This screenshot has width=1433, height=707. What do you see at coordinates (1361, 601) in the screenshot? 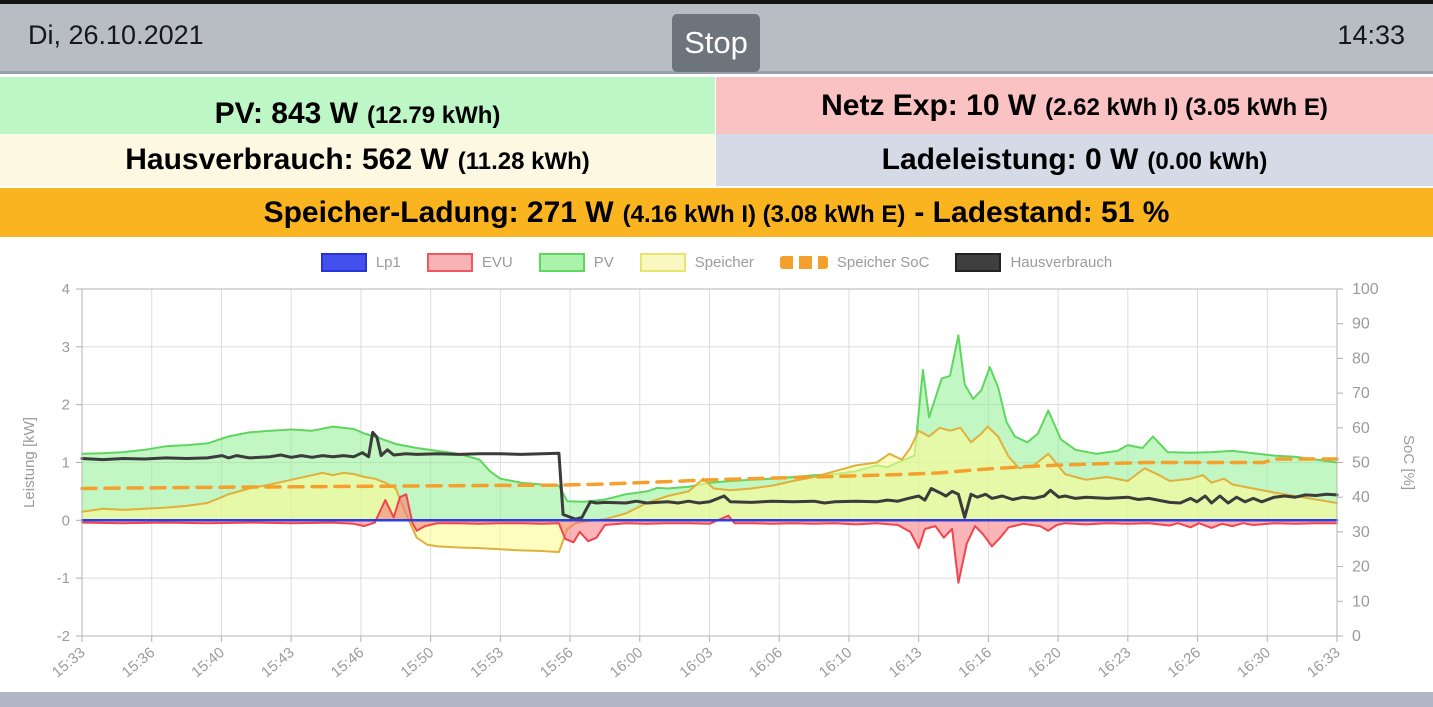
I see `right-tick-label: 10` at bounding box center [1361, 601].